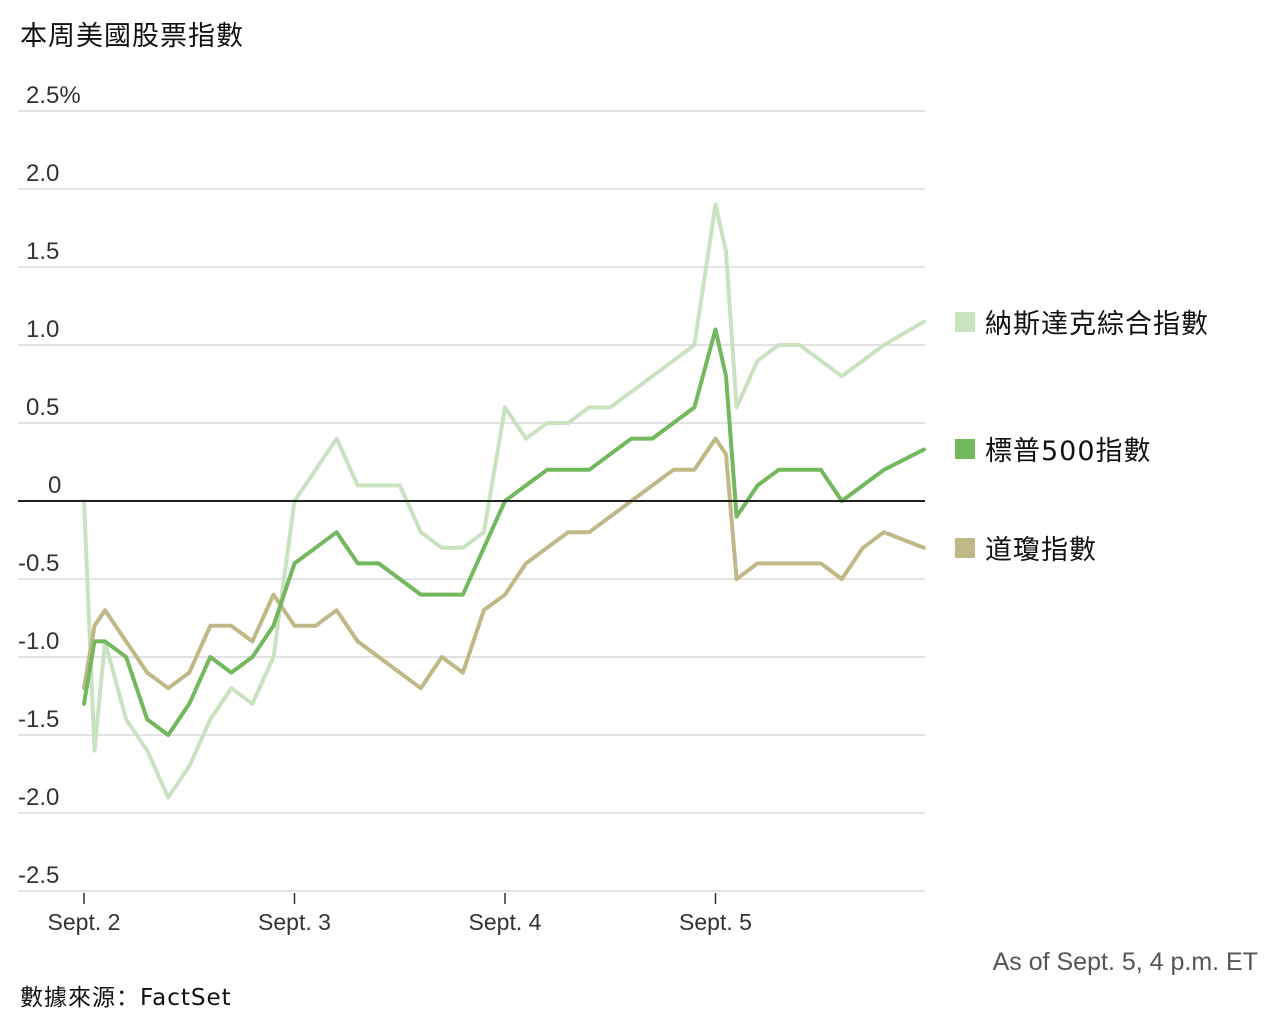 The width and height of the screenshot is (1288, 1028). What do you see at coordinates (1041, 550) in the screenshot?
I see `legend-label-dow: 道瓊指數` at bounding box center [1041, 550].